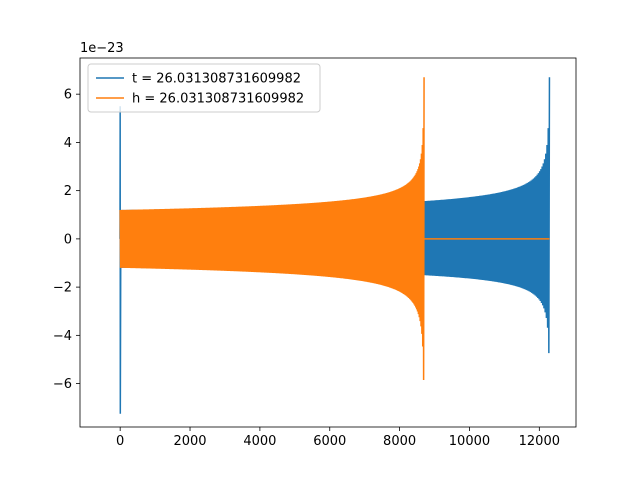  Describe the element at coordinates (68, 95) in the screenshot. I see `y-tick-label: 6` at that location.